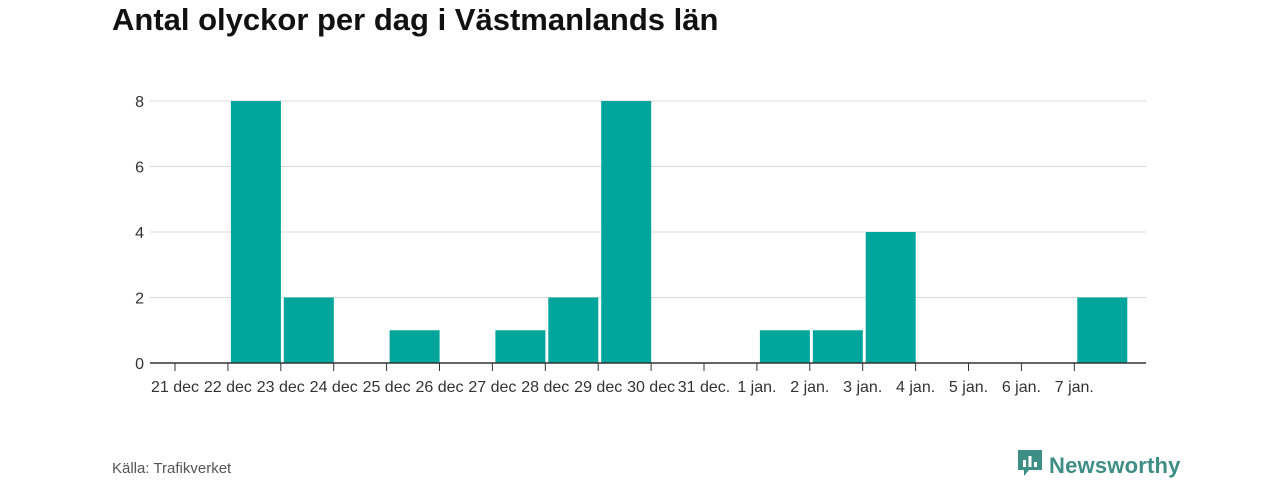 The width and height of the screenshot is (1280, 481). Describe the element at coordinates (139, 233) in the screenshot. I see `y-tick-label: 4` at that location.